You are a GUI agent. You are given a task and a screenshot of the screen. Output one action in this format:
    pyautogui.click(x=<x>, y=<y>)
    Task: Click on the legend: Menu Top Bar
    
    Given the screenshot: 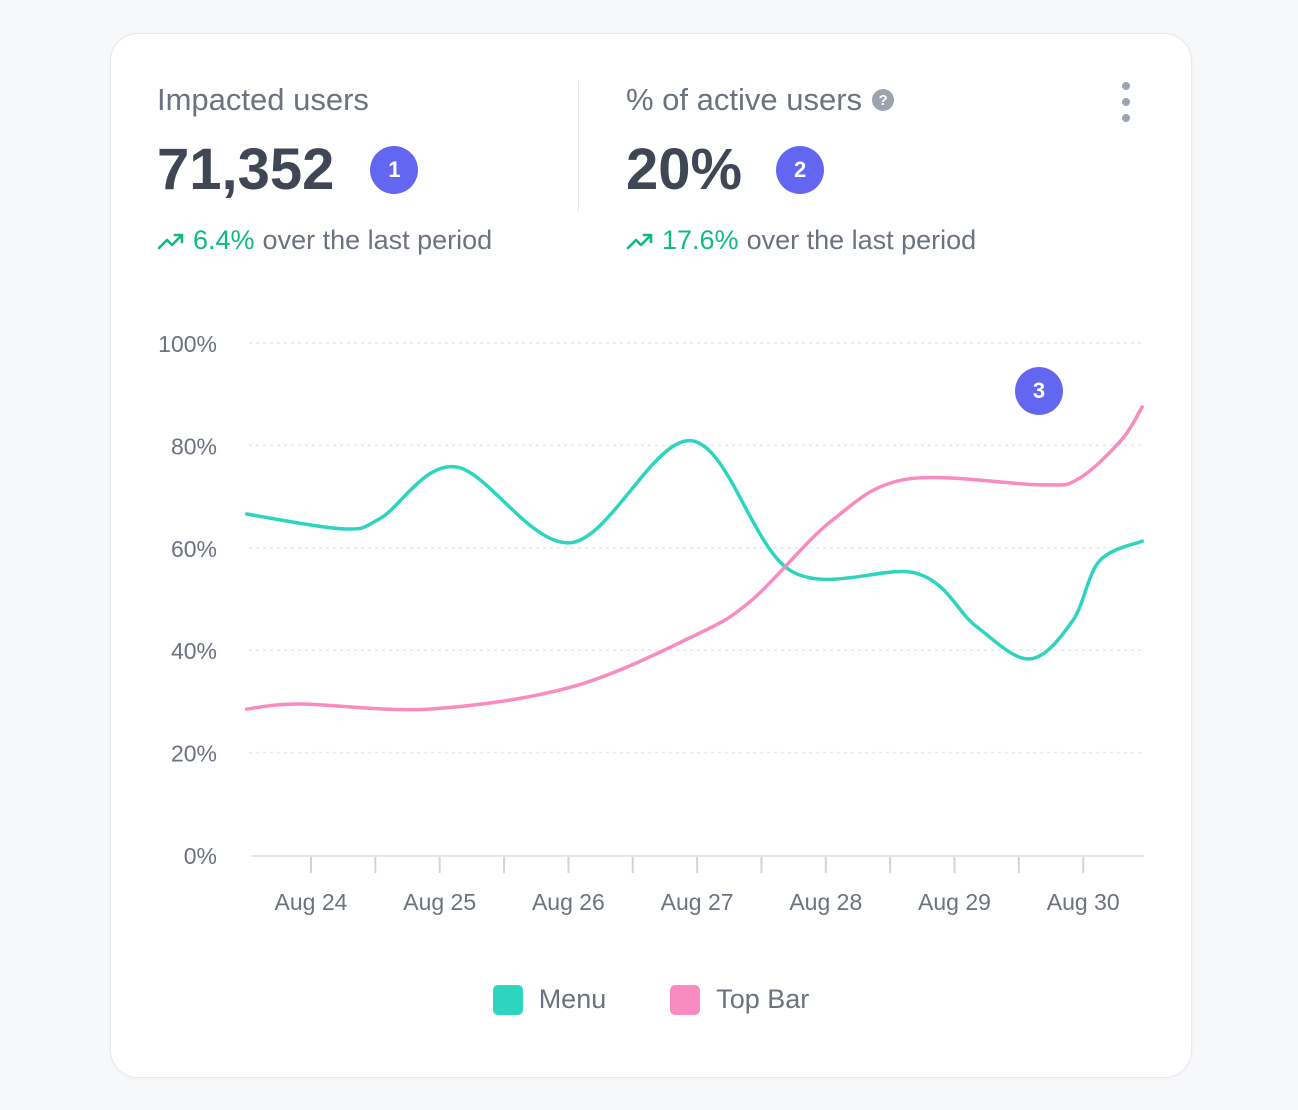 What is the action you would take?
    pyautogui.click(x=651, y=999)
    